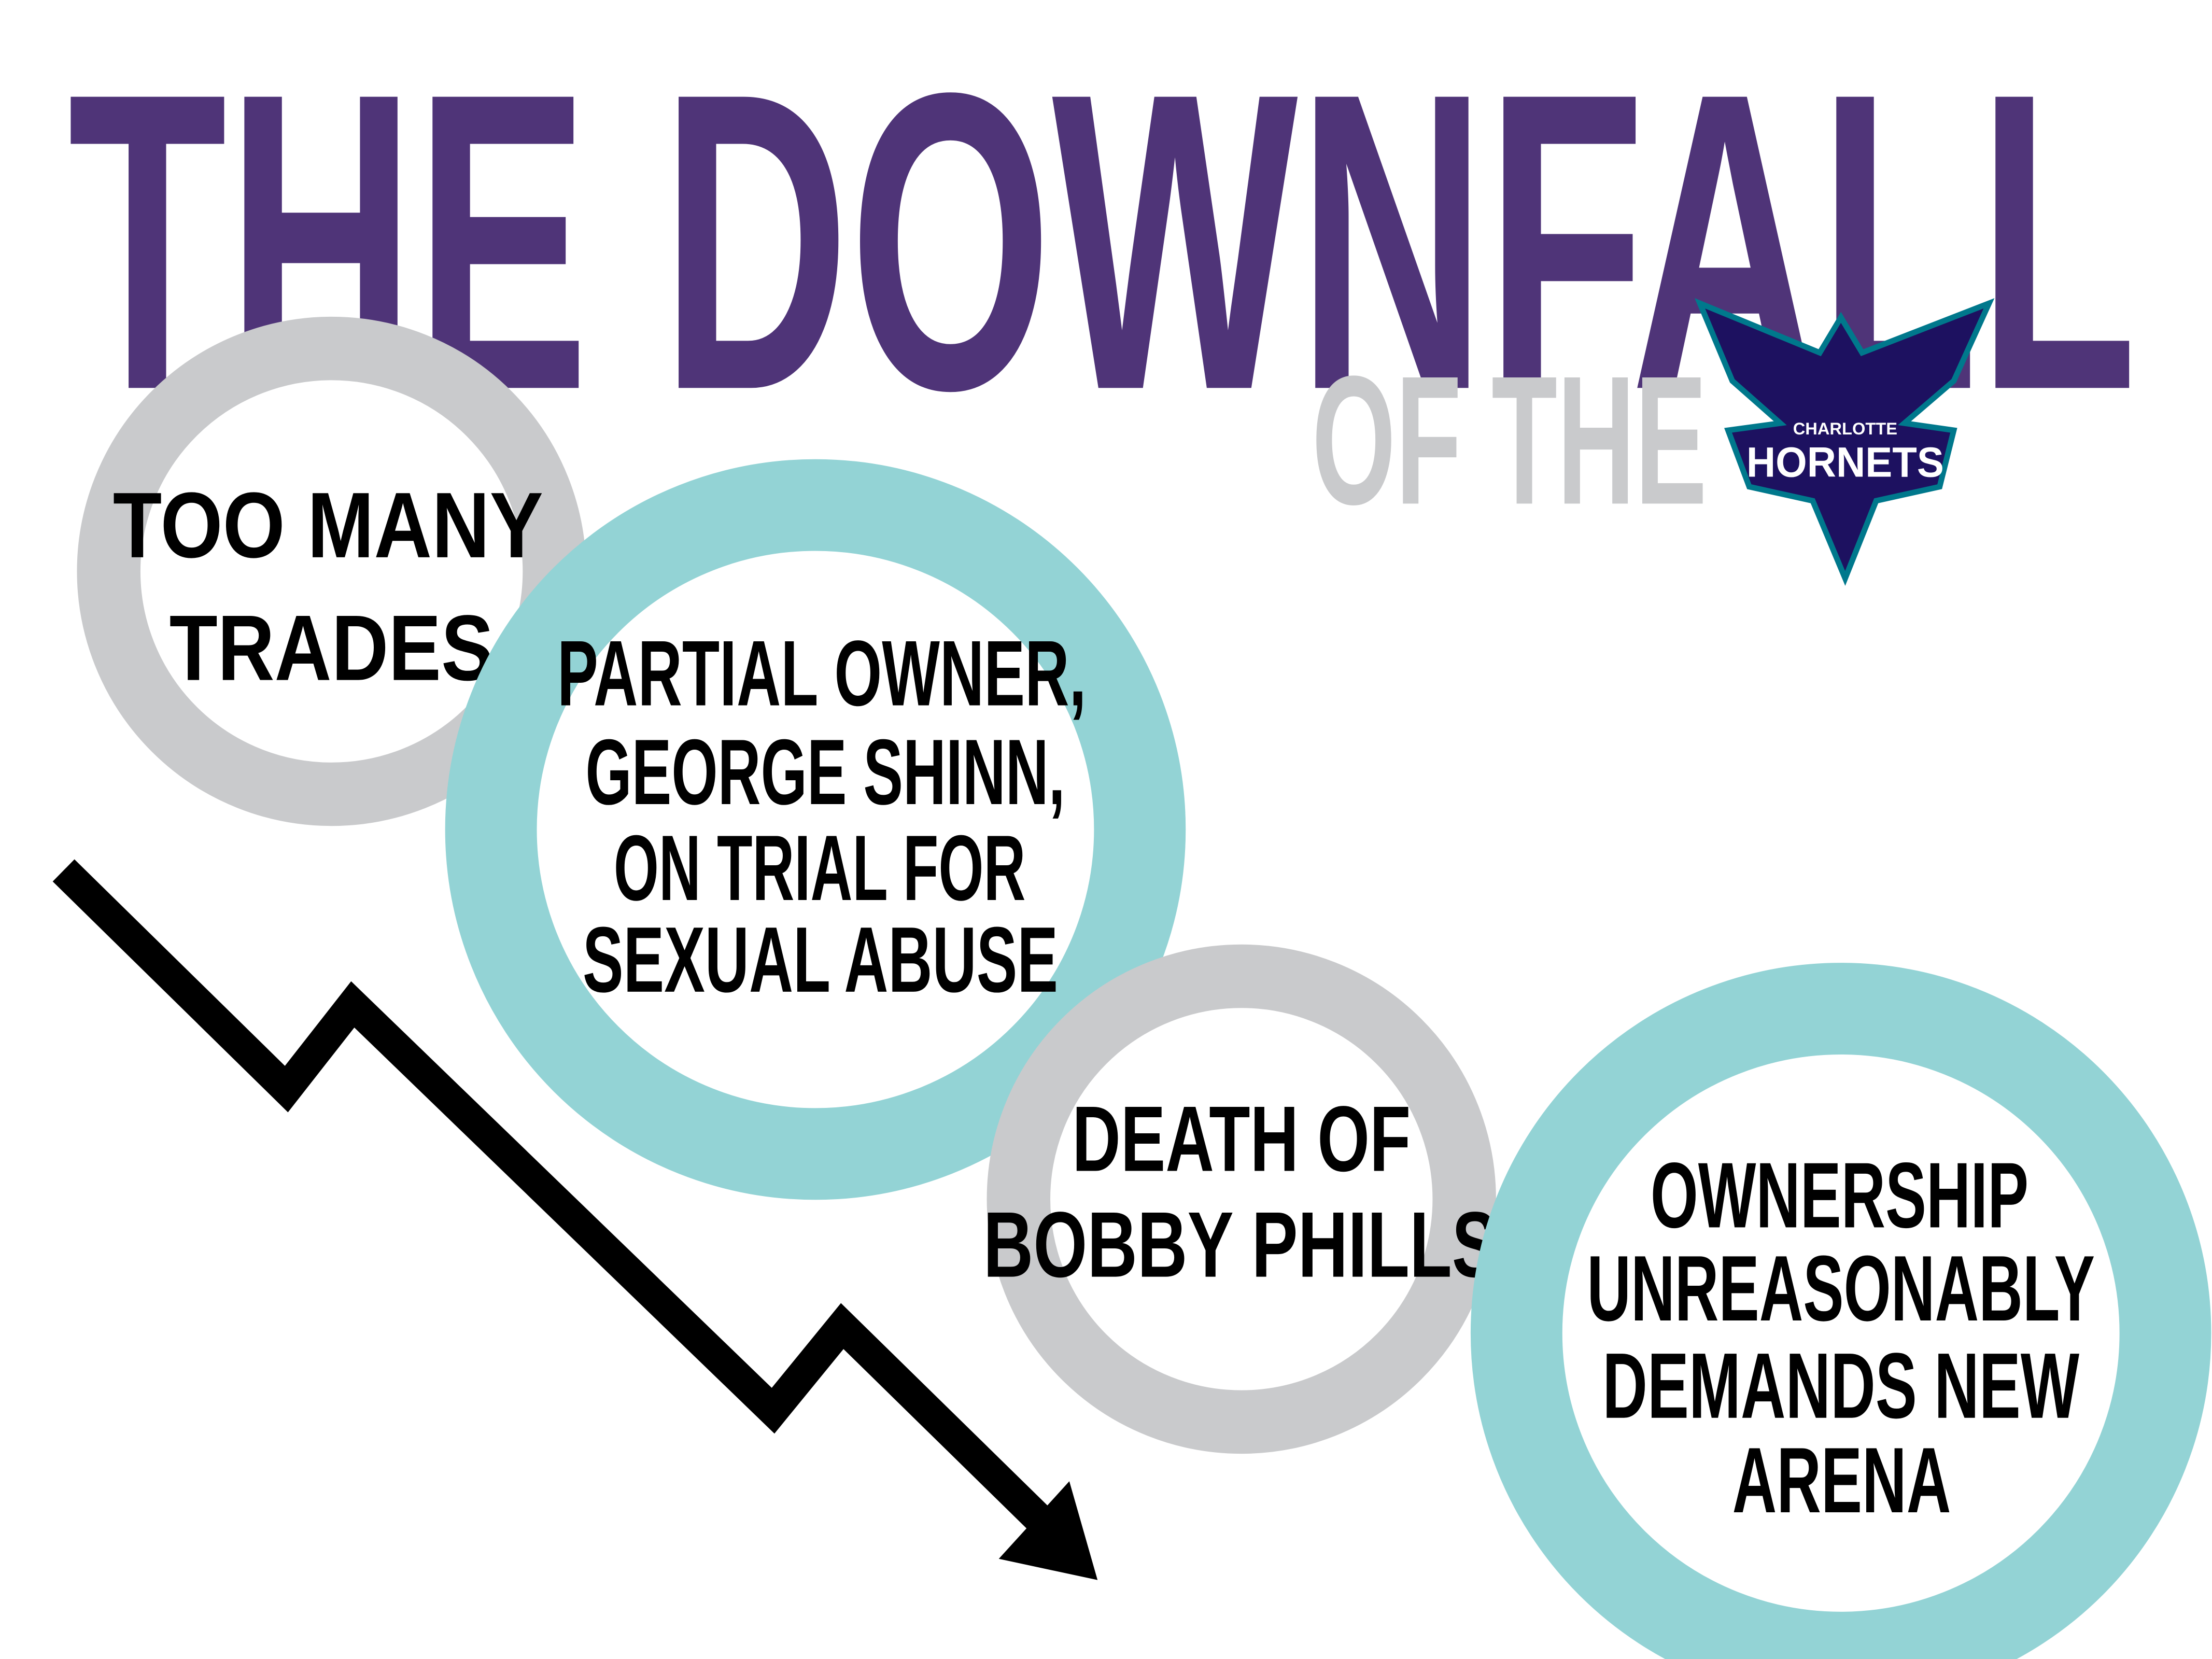  Describe the element at coordinates (1841, 1289) in the screenshot. I see `circle-text: UNREASONABLY` at that location.